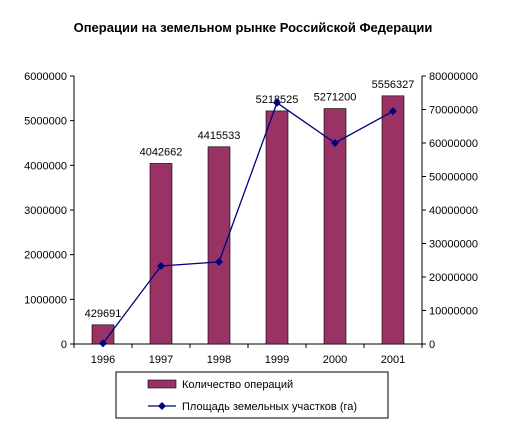  I want to click on y-tick-left-label: 4000000, so click(45, 166).